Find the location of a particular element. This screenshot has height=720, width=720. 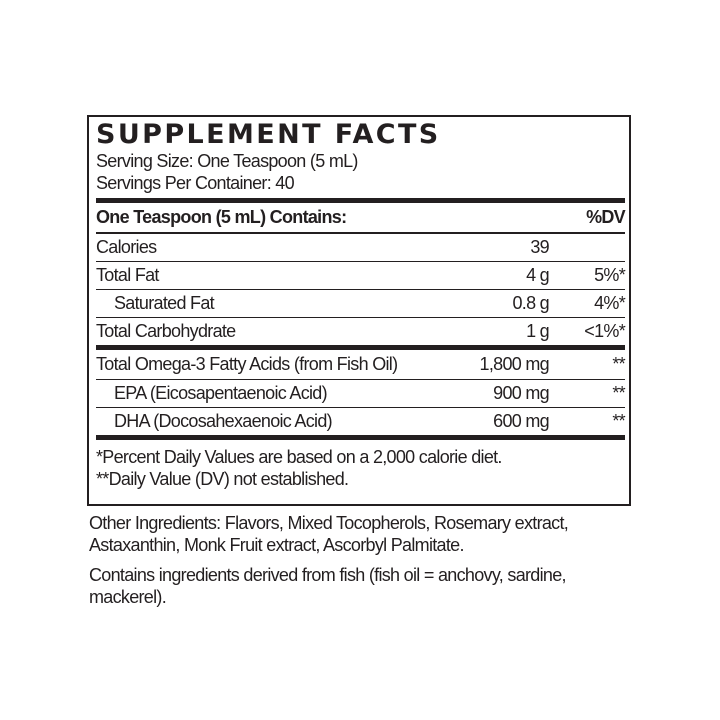

table-row: DHA (Docosahexaenoic Acid) 600 mg ** is located at coordinates (370, 421).